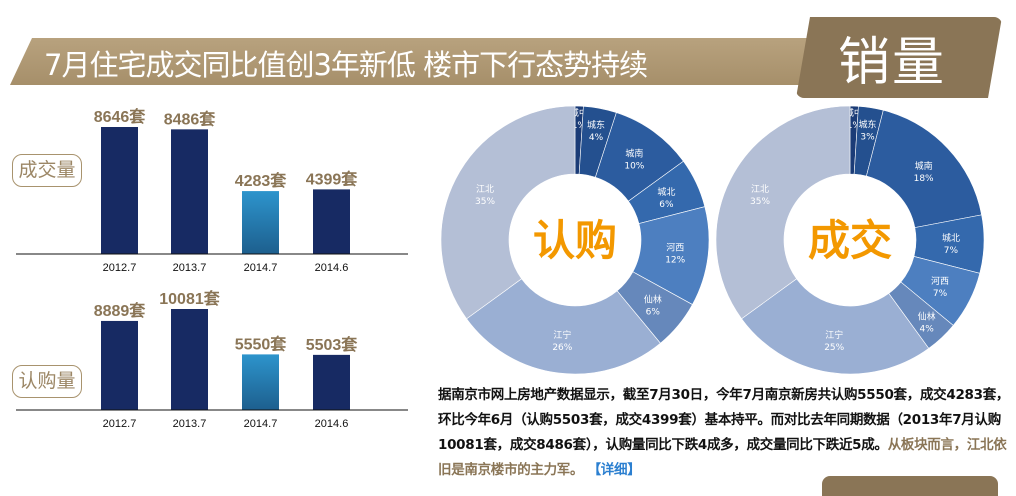  I want to click on section-tag, so click(899, 57).